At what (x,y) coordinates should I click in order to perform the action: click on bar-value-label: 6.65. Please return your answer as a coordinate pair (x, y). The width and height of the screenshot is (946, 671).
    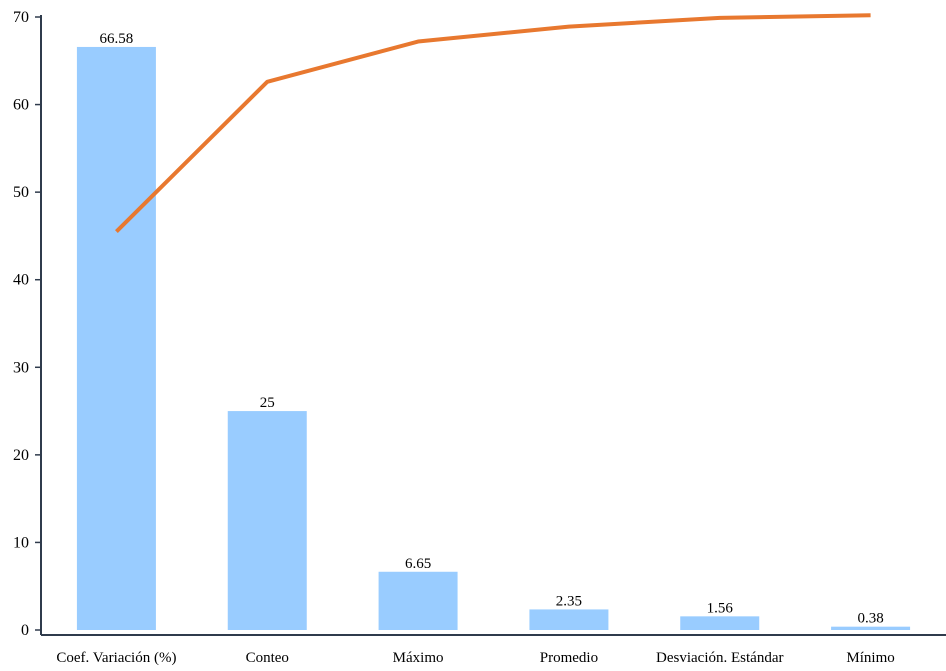
    Looking at the image, I should click on (418, 564).